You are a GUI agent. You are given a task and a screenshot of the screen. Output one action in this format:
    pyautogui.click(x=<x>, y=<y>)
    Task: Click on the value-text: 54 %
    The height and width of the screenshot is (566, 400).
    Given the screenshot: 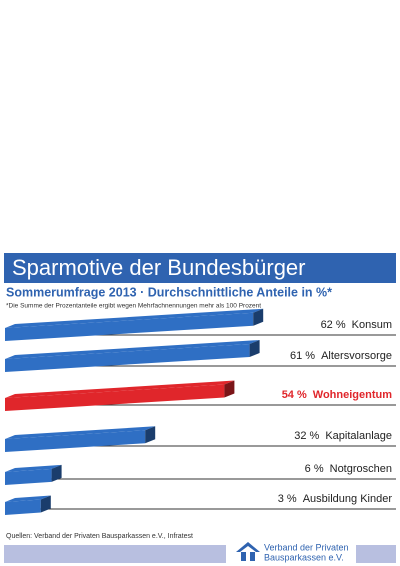 What is the action you would take?
    pyautogui.click(x=294, y=395)
    